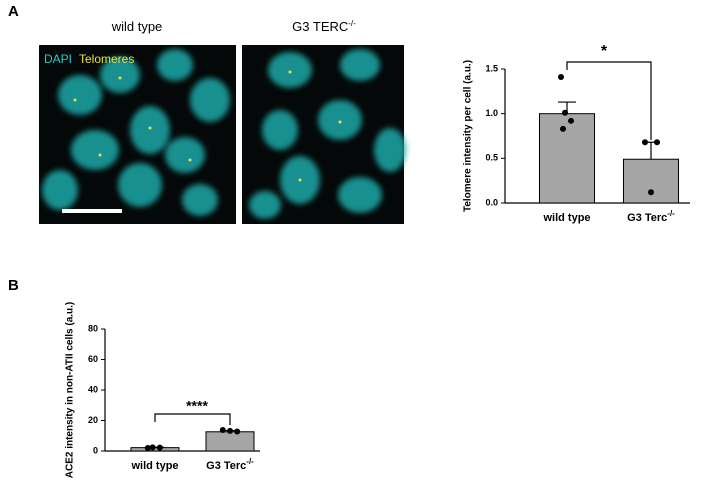  Describe the element at coordinates (93, 328) in the screenshot. I see `y-tick-label: 80` at that location.